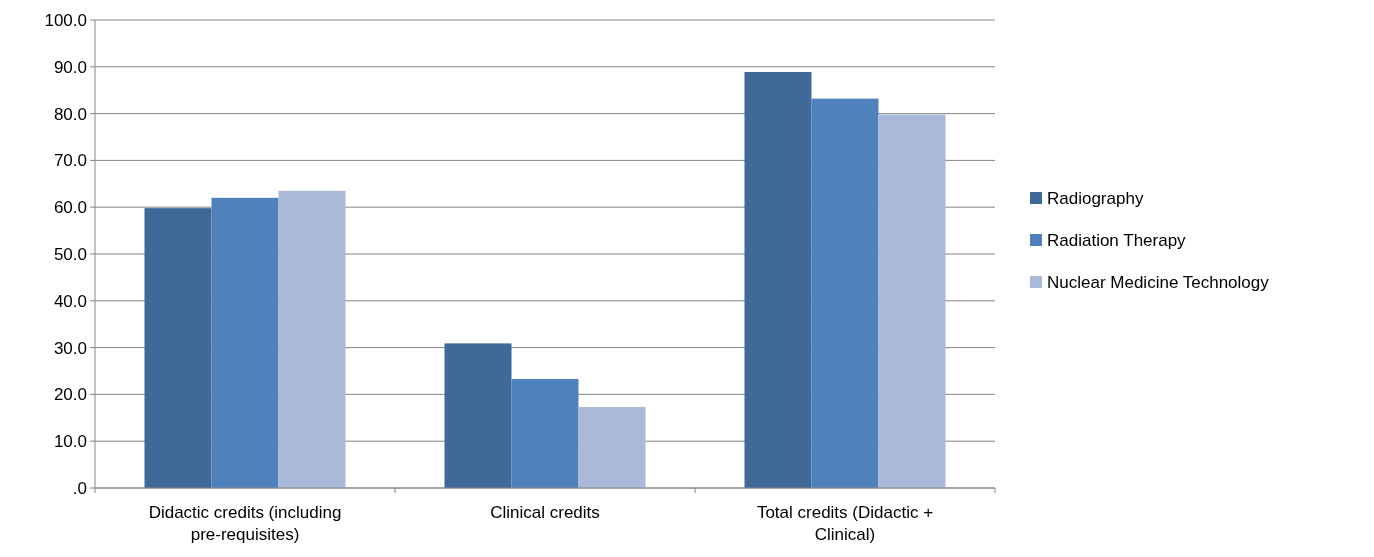 The width and height of the screenshot is (1374, 557). What do you see at coordinates (245, 523) in the screenshot?
I see `x-tick-label: Didactic credits (including pre-requisites)` at bounding box center [245, 523].